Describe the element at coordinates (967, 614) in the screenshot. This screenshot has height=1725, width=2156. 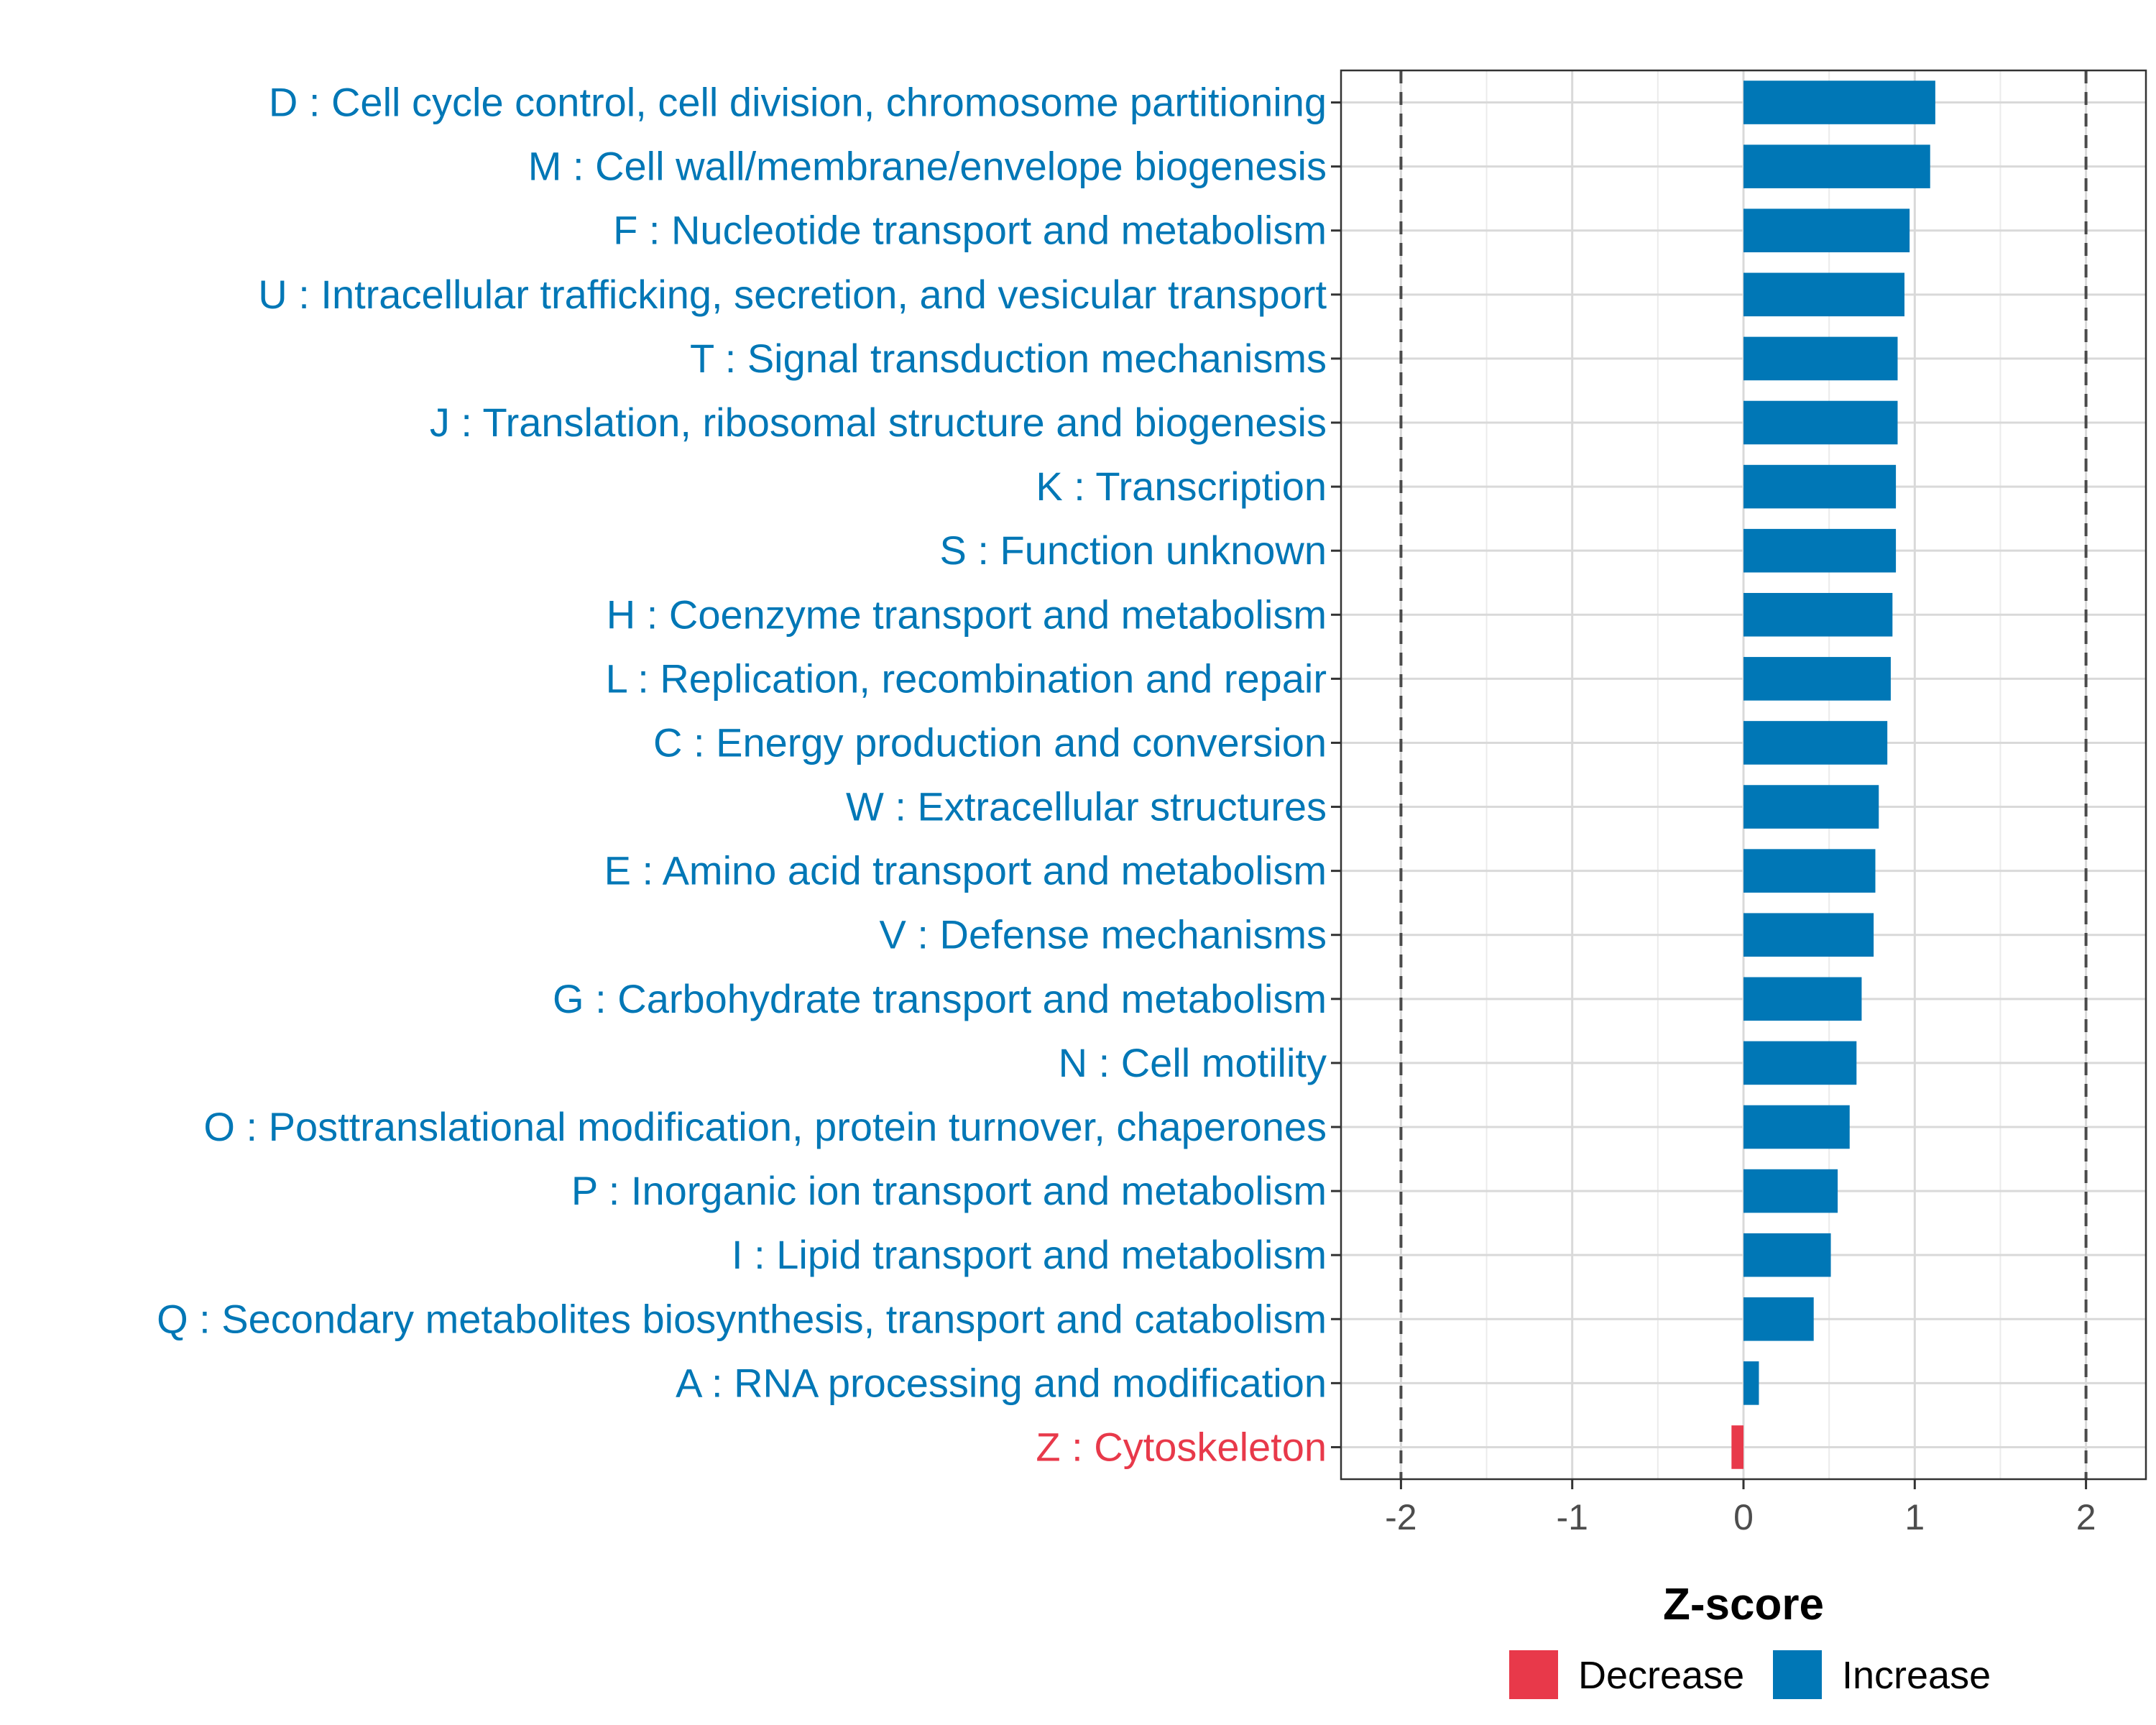
I see `y-tick-label: H : Coenzyme transport and metabolism` at that location.